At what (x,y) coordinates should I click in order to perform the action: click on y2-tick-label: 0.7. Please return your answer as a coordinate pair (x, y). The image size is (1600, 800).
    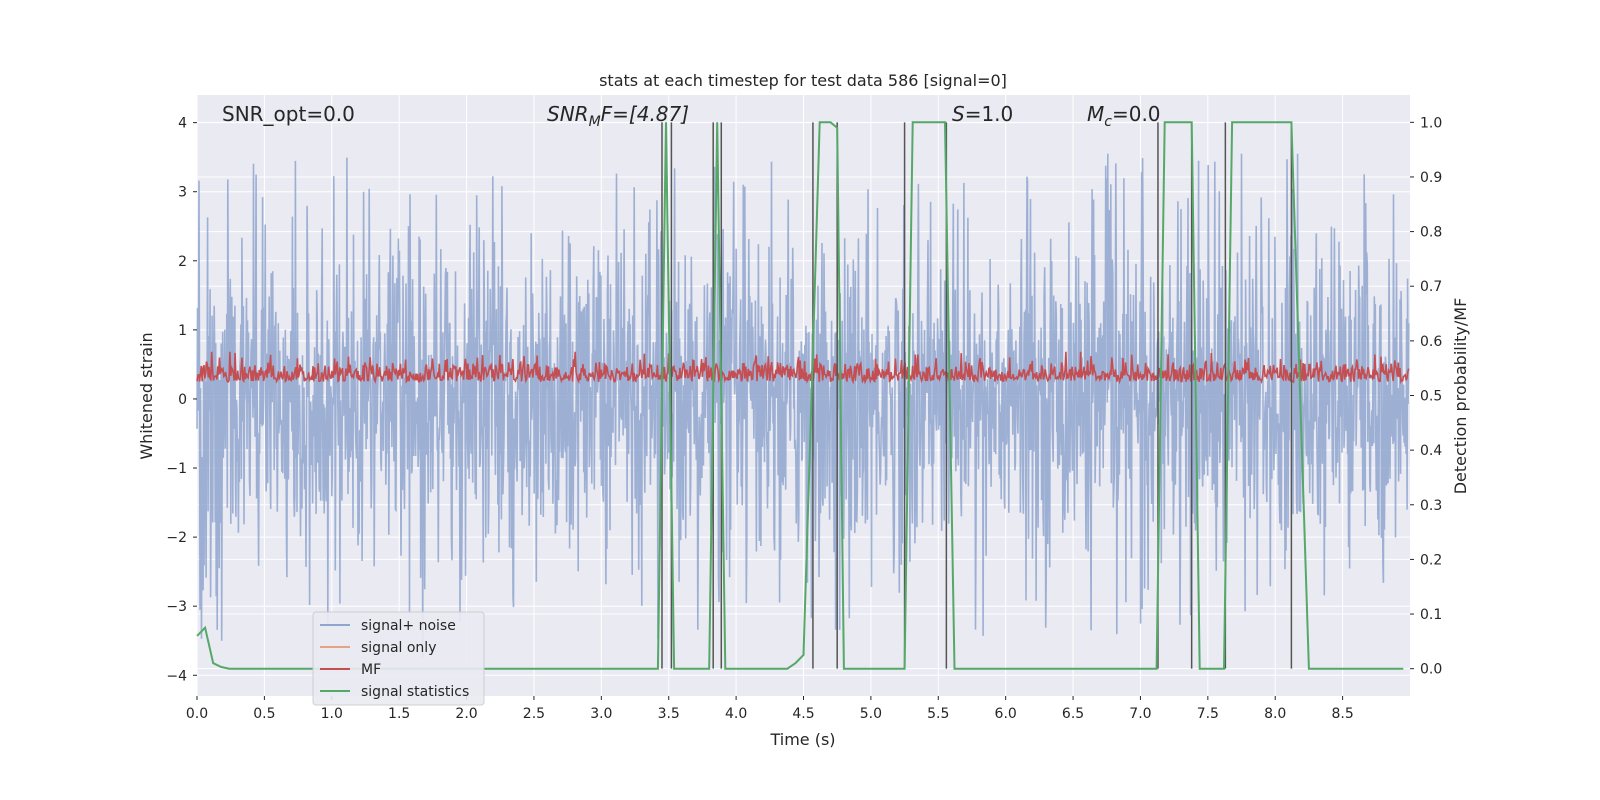
    Looking at the image, I should click on (1431, 287).